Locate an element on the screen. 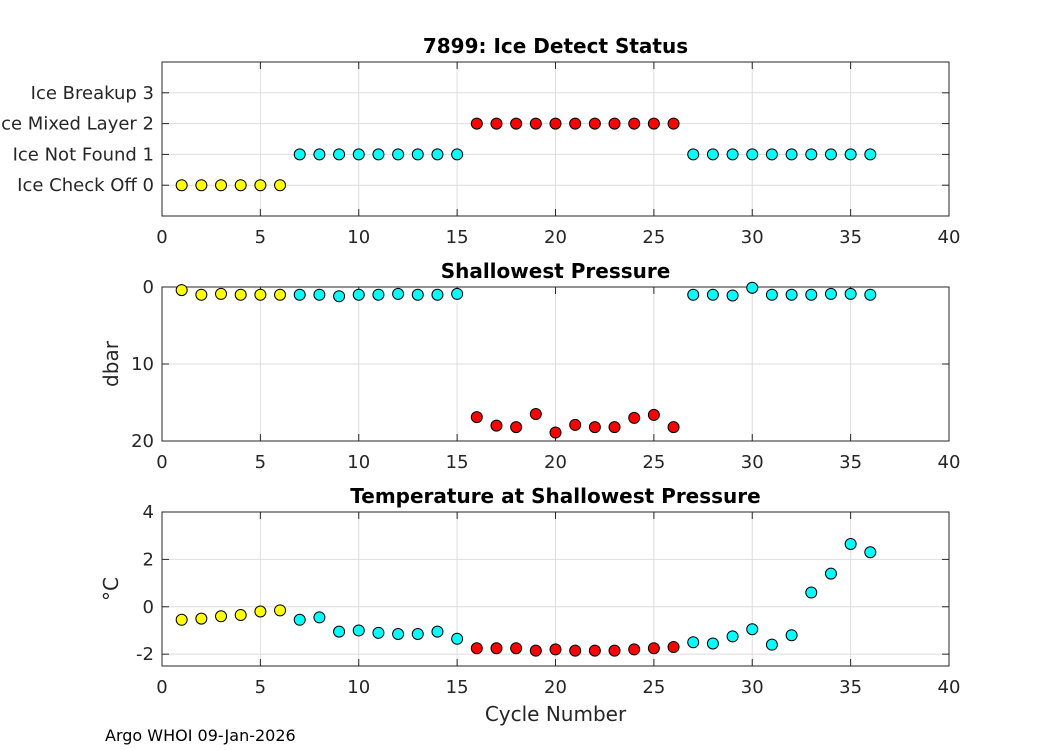 The height and width of the screenshot is (750, 1050). y-tick-label: 2 is located at coordinates (148, 559).